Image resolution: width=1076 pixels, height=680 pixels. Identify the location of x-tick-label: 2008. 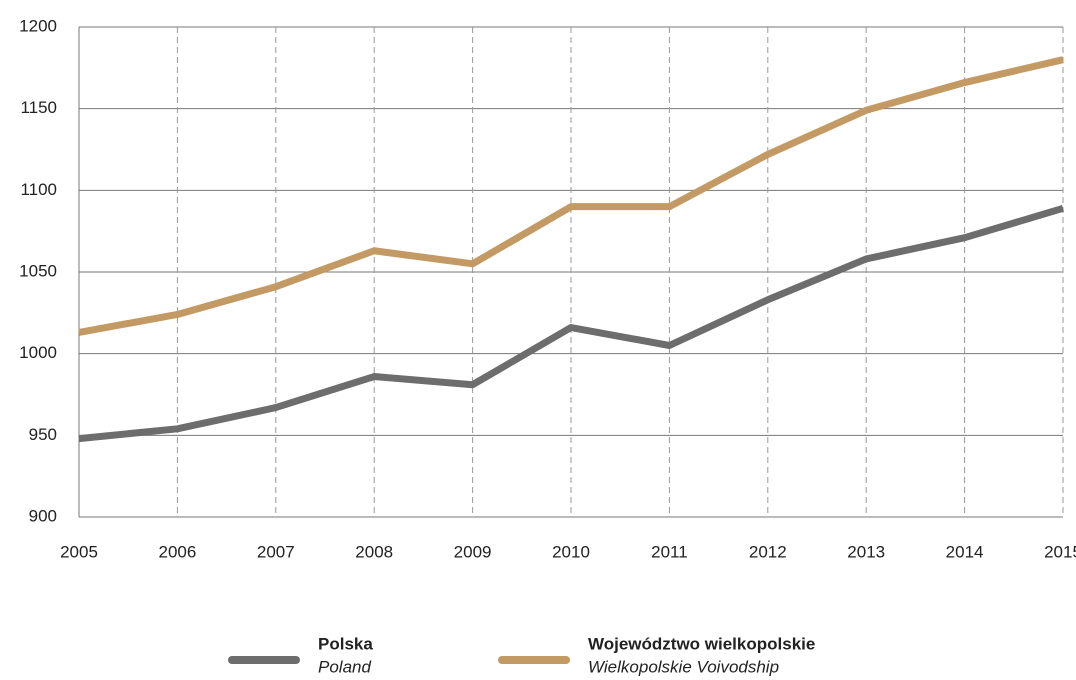
(374, 551).